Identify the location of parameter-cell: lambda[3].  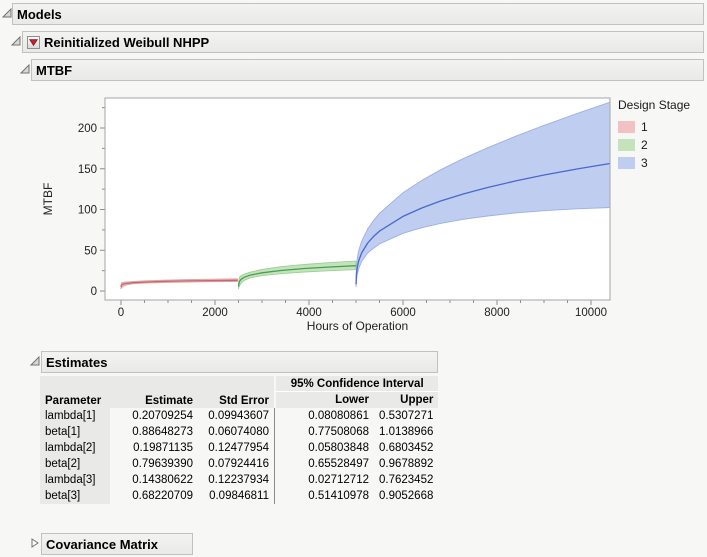
(75, 480).